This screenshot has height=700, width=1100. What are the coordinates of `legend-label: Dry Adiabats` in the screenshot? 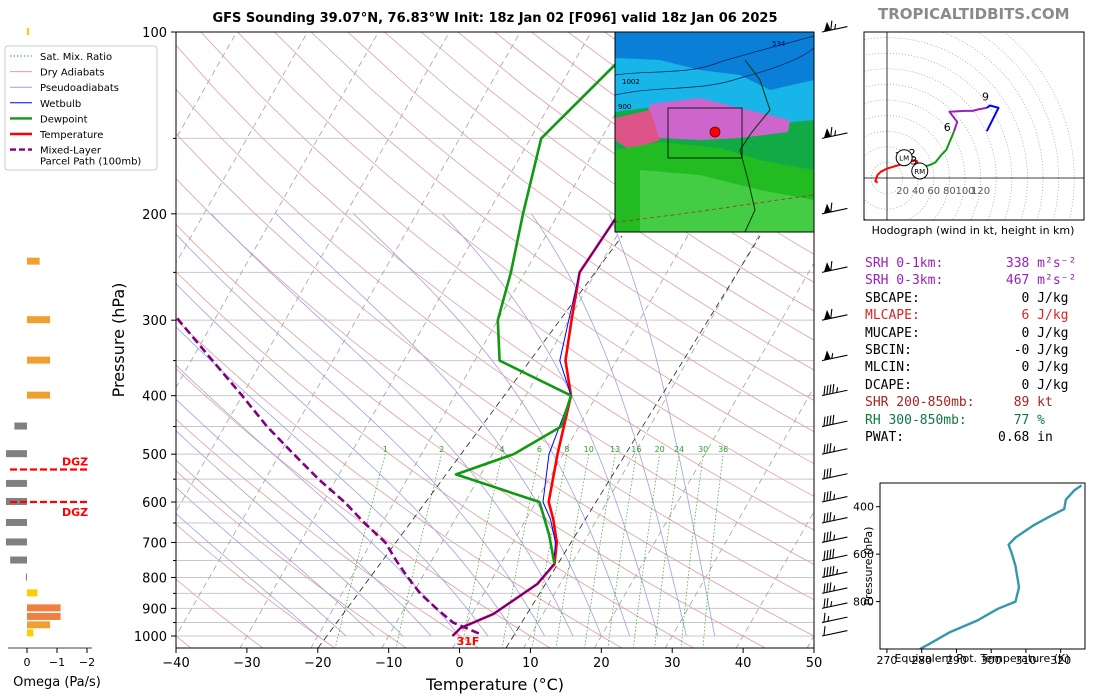 It's located at (72, 73).